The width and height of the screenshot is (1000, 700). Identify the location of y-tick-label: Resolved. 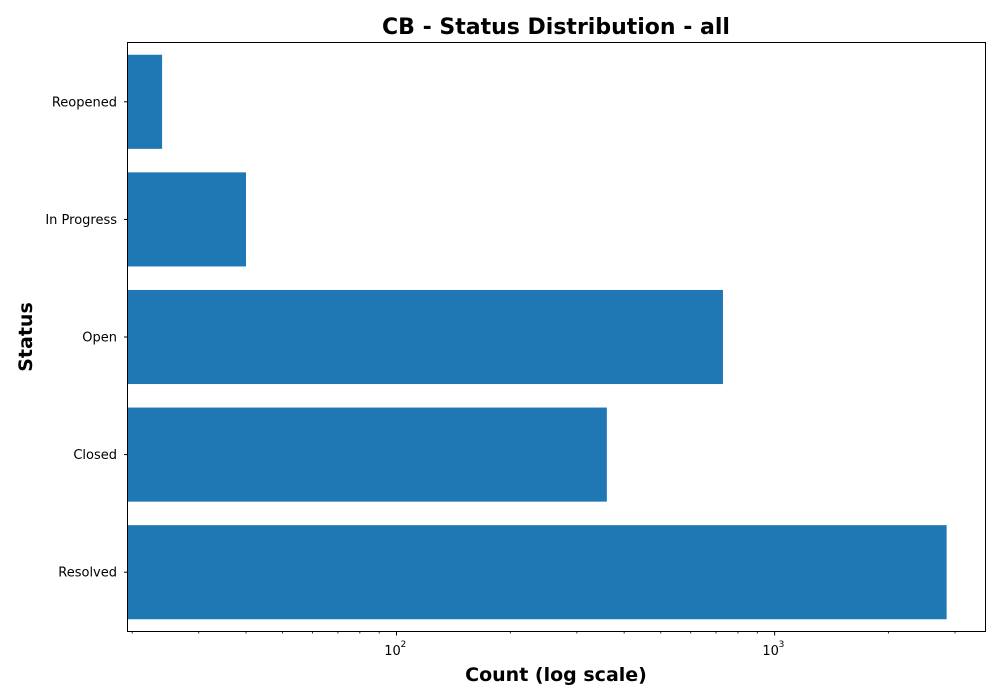
(87, 573).